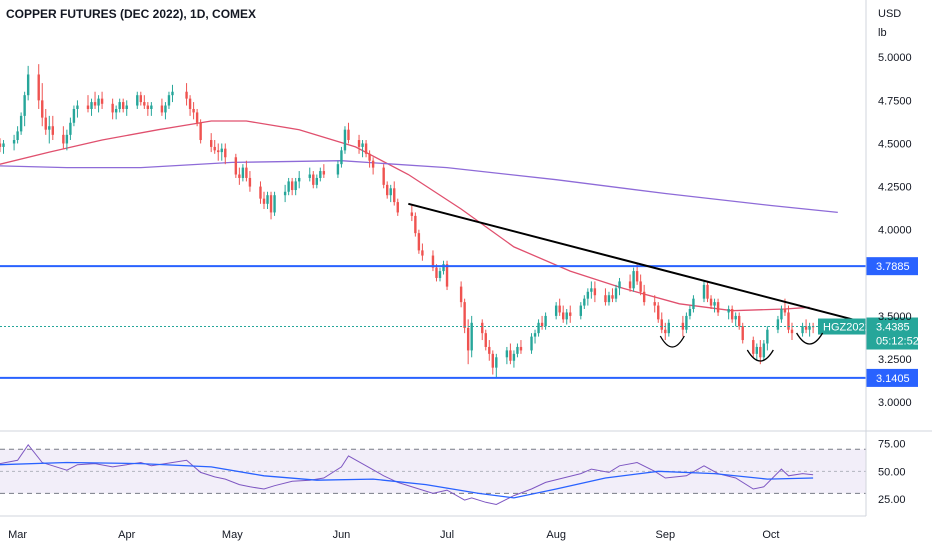 The width and height of the screenshot is (932, 550). Describe the element at coordinates (892, 500) in the screenshot. I see `rsi-tick-label: 25.00` at that location.